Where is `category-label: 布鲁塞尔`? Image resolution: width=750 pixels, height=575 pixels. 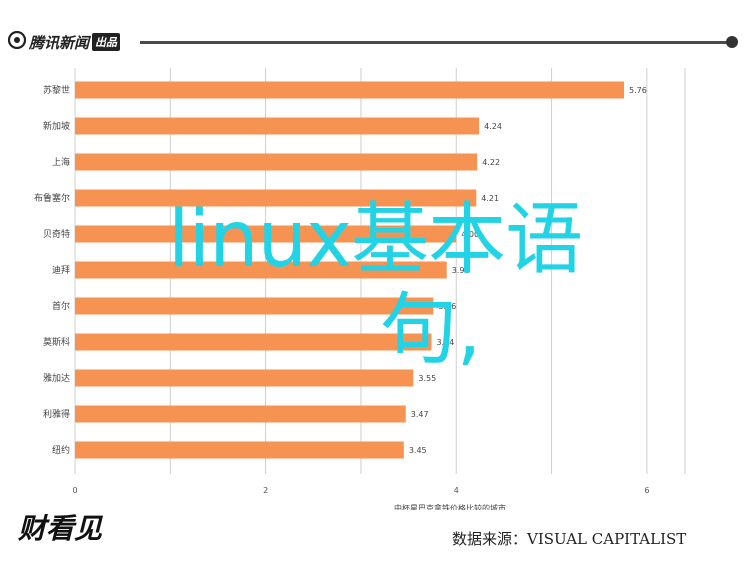 category-label: 布鲁塞尔 is located at coordinates (52, 198).